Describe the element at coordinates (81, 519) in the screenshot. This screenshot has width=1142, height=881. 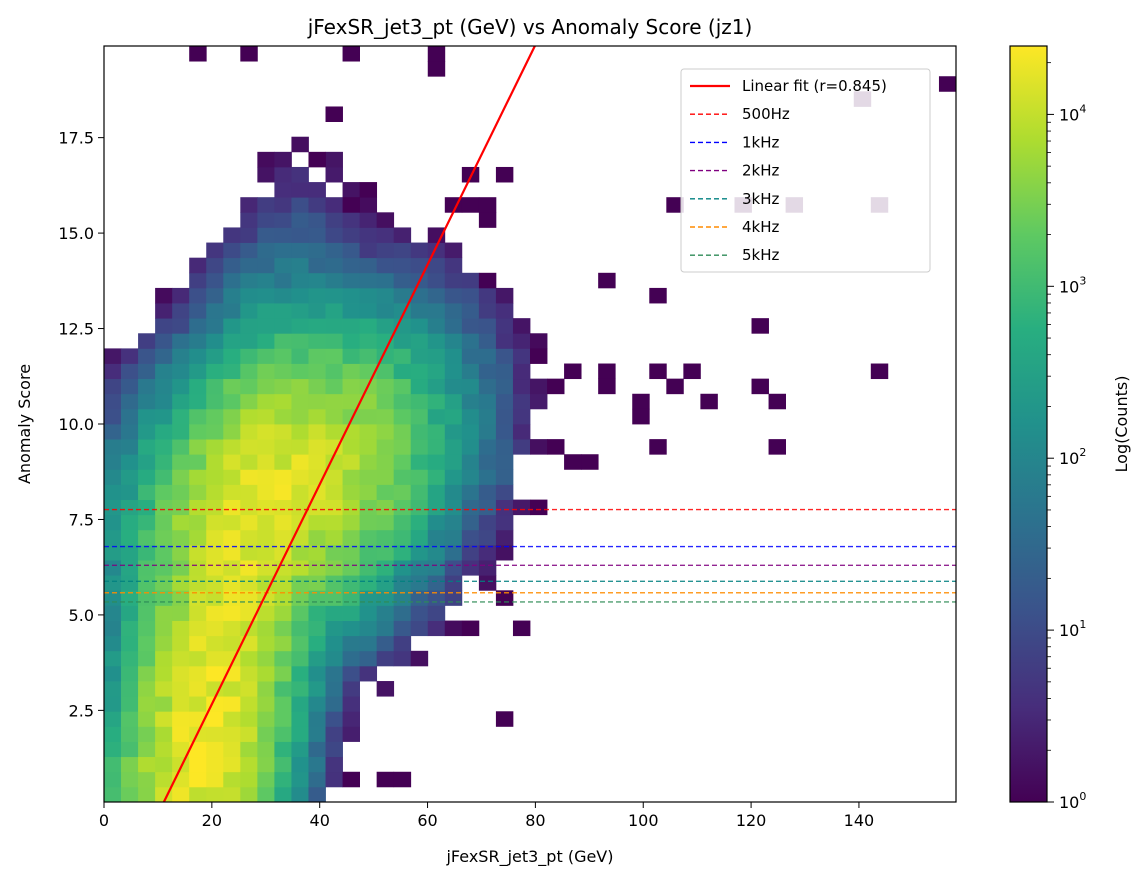
I see `y-tick-label: 7.5` at that location.